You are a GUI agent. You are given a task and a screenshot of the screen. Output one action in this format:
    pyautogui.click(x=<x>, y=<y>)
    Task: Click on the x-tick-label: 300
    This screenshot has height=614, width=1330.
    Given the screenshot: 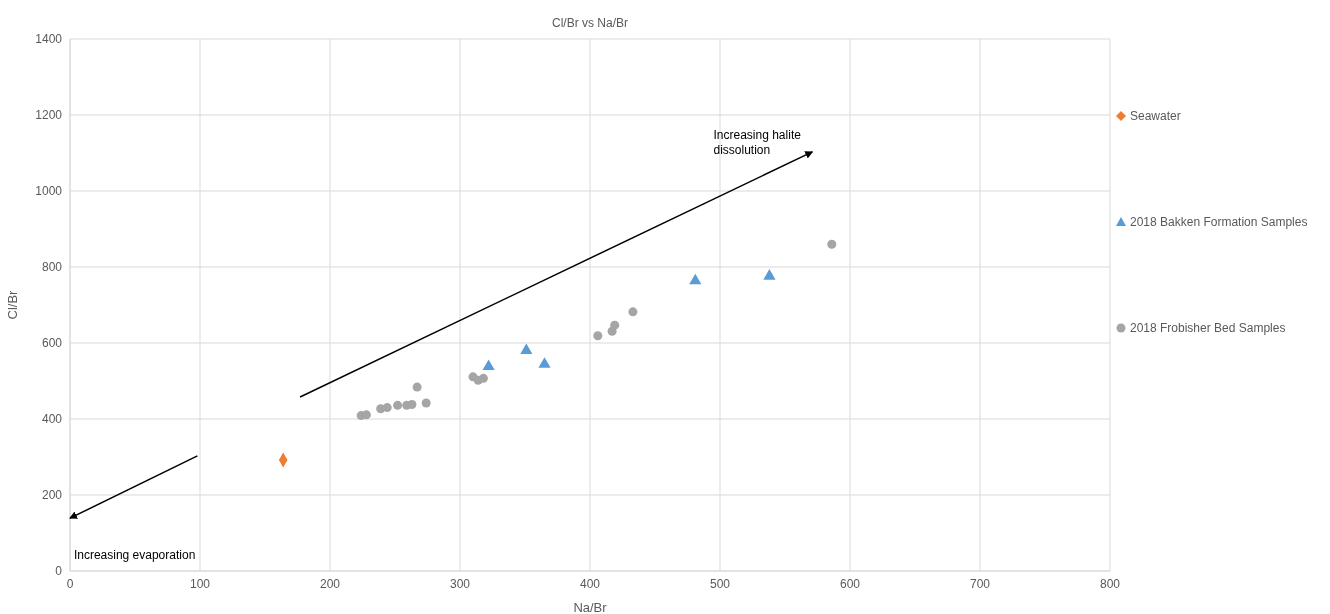 What is the action you would take?
    pyautogui.click(x=460, y=583)
    